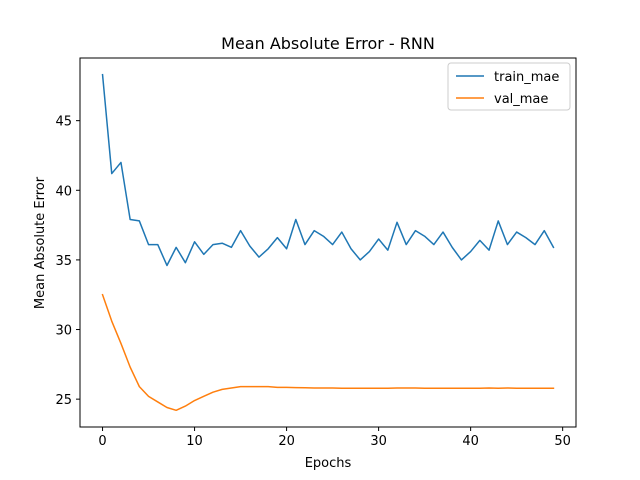  I want to click on y-tick-label: 45, so click(63, 122).